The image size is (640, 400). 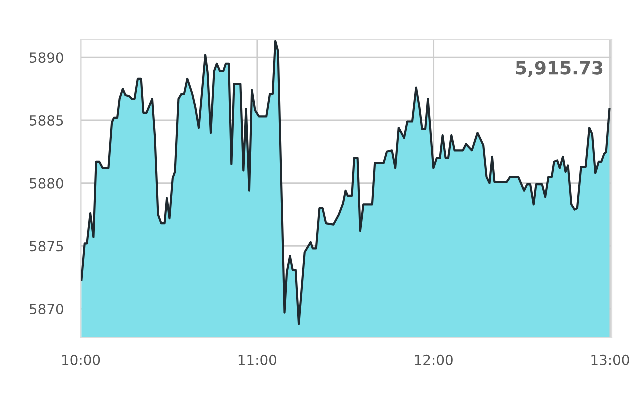 What do you see at coordinates (611, 360) in the screenshot?
I see `x-tick-label: 13:00` at bounding box center [611, 360].